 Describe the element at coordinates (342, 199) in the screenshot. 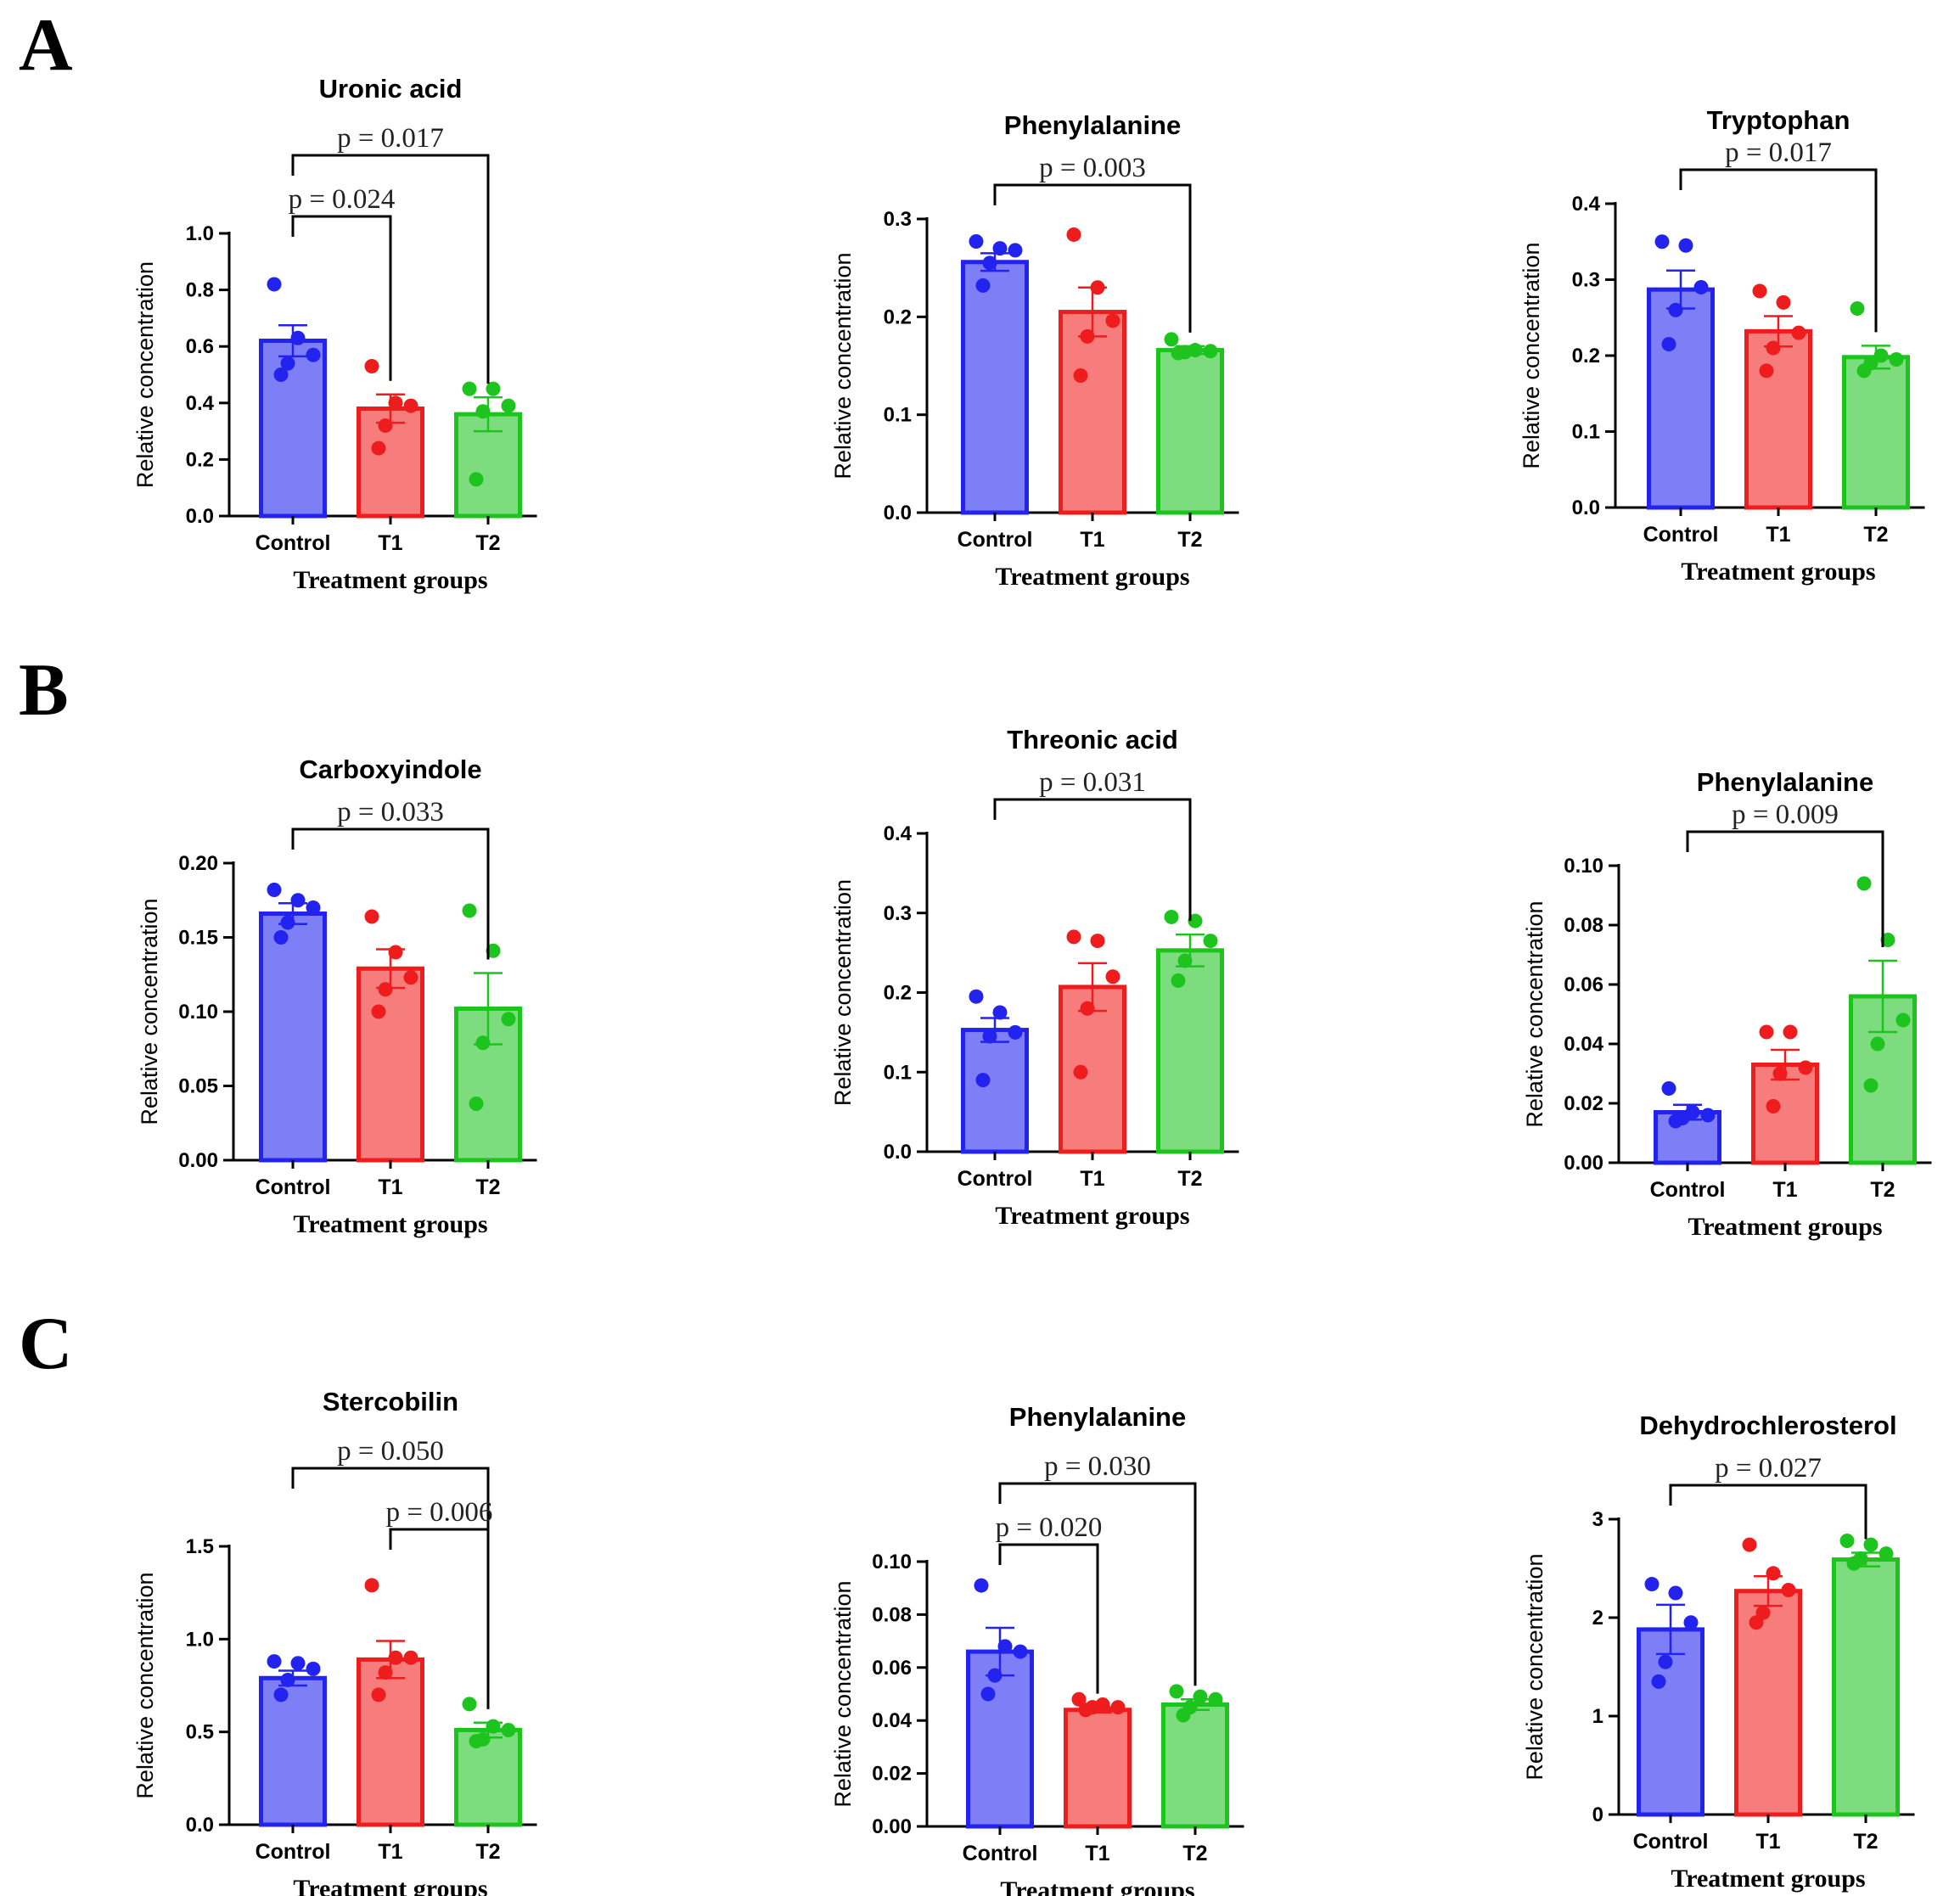

I see `p-value-label: p = 0.024` at that location.